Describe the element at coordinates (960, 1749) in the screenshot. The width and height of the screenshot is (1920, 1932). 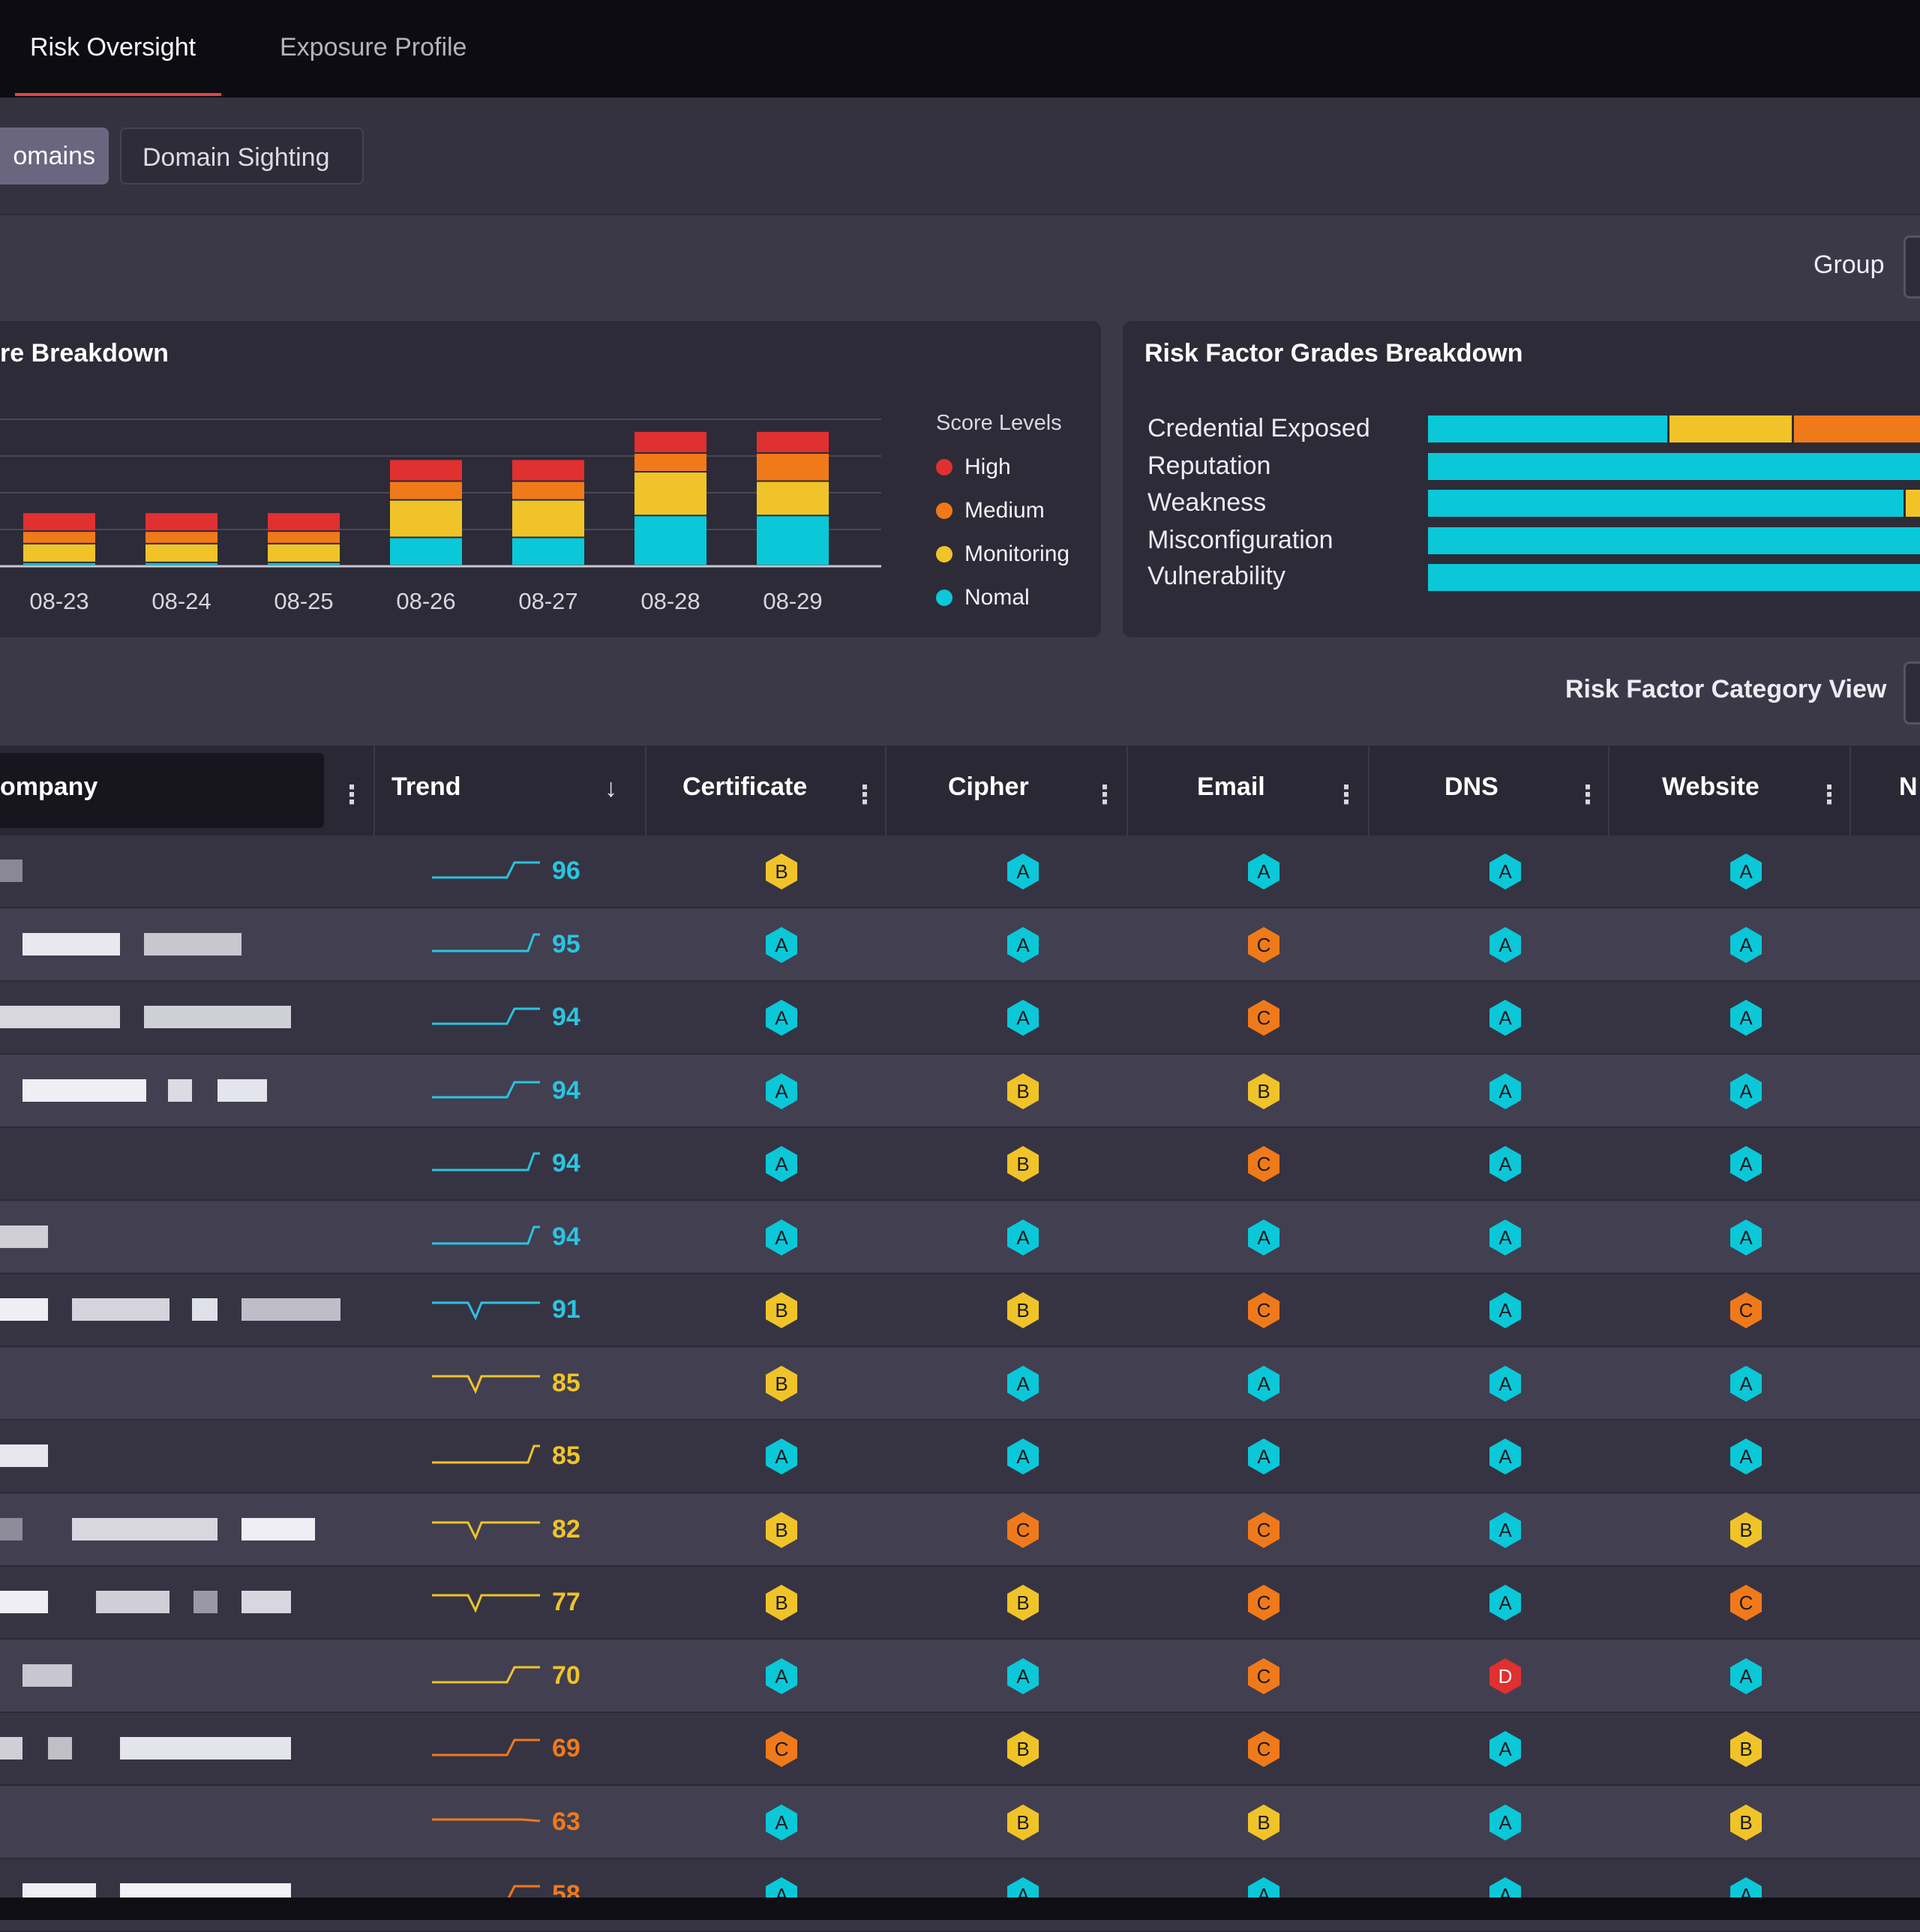
I see `table-row: 69 C B C A B` at that location.